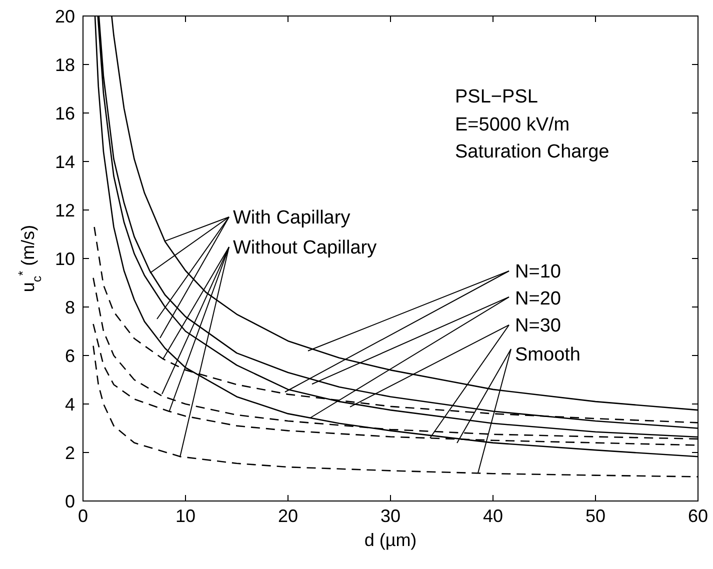 This screenshot has width=713, height=569. What do you see at coordinates (288, 516) in the screenshot?
I see `x-tick-label: 20` at bounding box center [288, 516].